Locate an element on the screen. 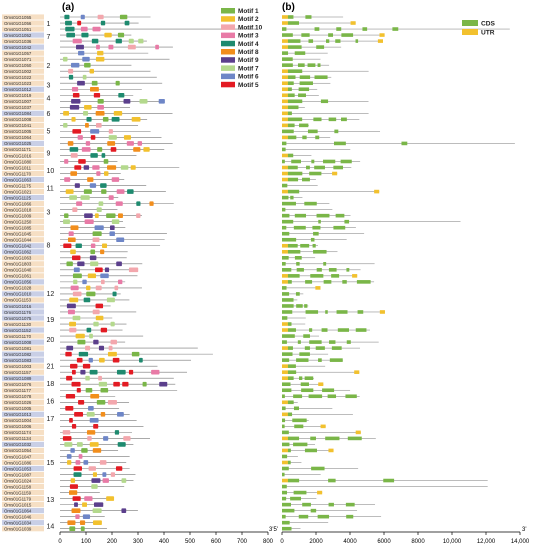 Image resolution: width=539 pixels, height=555 pixels. motif-axis-tick-label: 300 is located at coordinates (138, 542).